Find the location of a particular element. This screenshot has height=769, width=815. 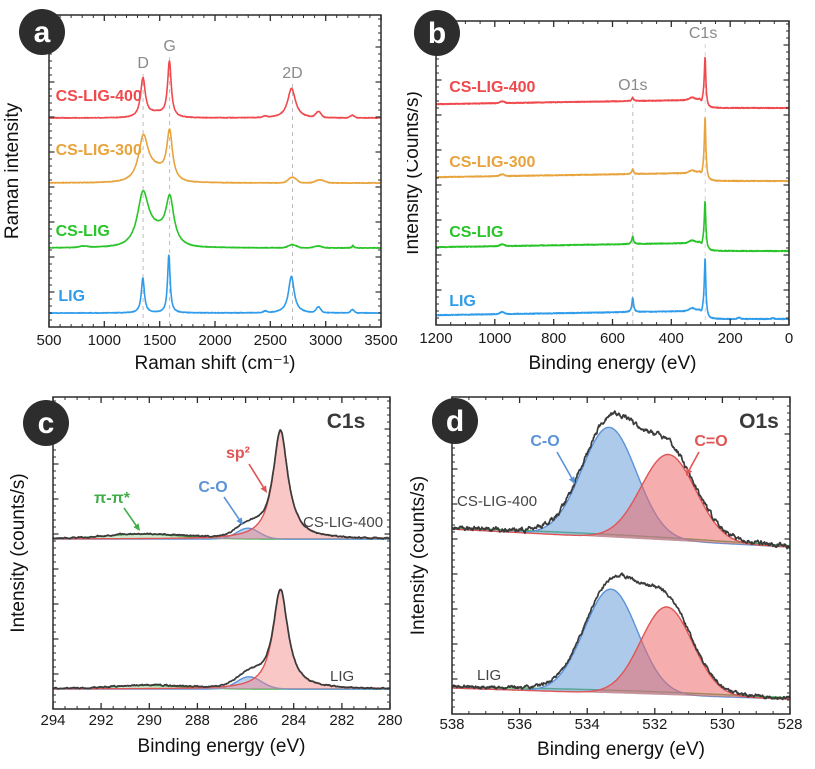

x-tick-label: 528 is located at coordinates (789, 724).